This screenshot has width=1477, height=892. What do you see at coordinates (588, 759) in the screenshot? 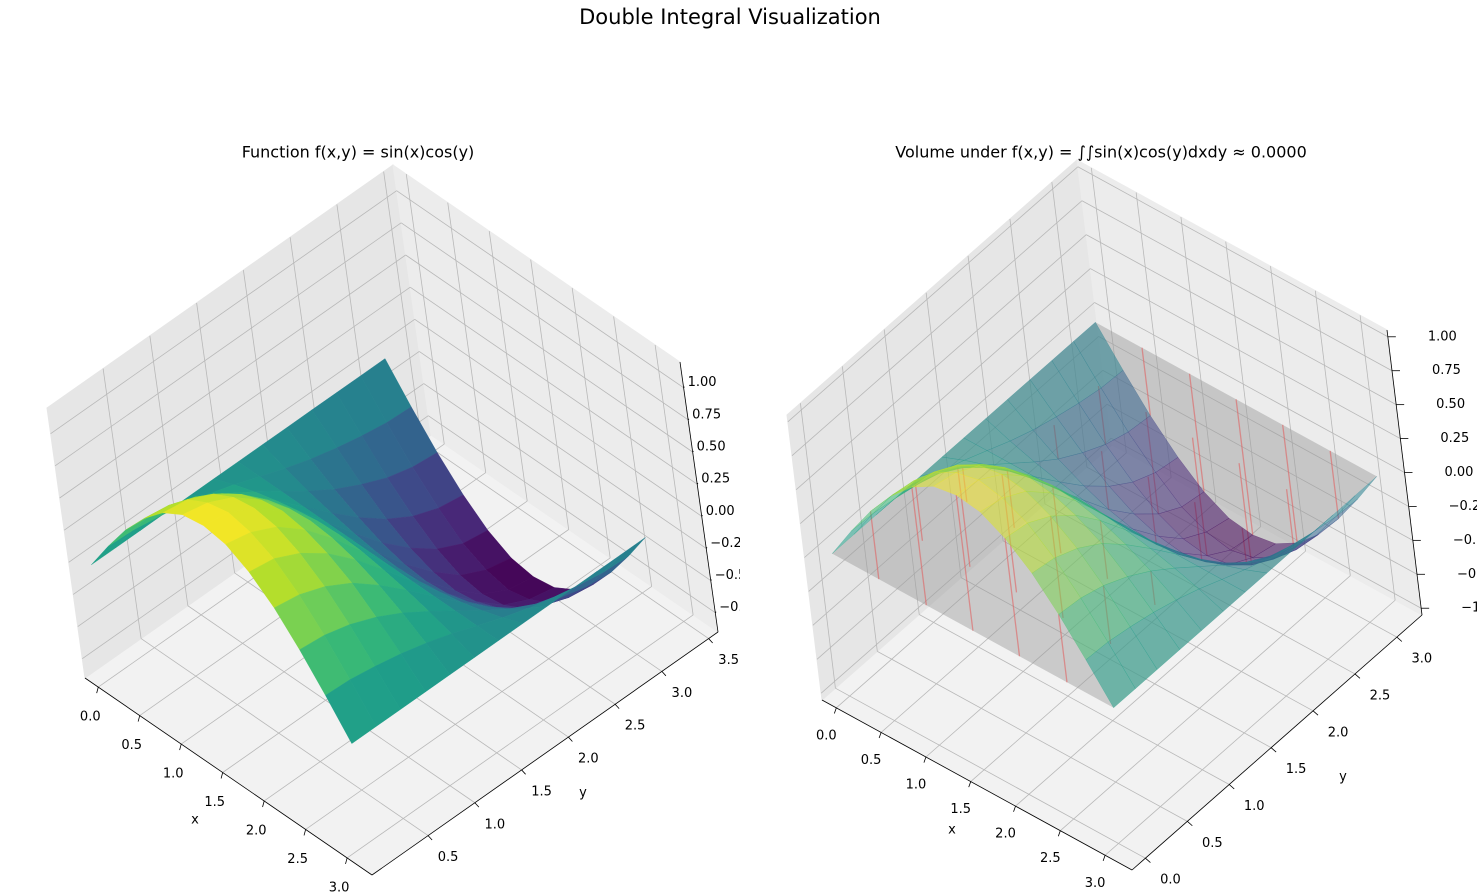
I see `tick-label: 2.0` at bounding box center [588, 759].